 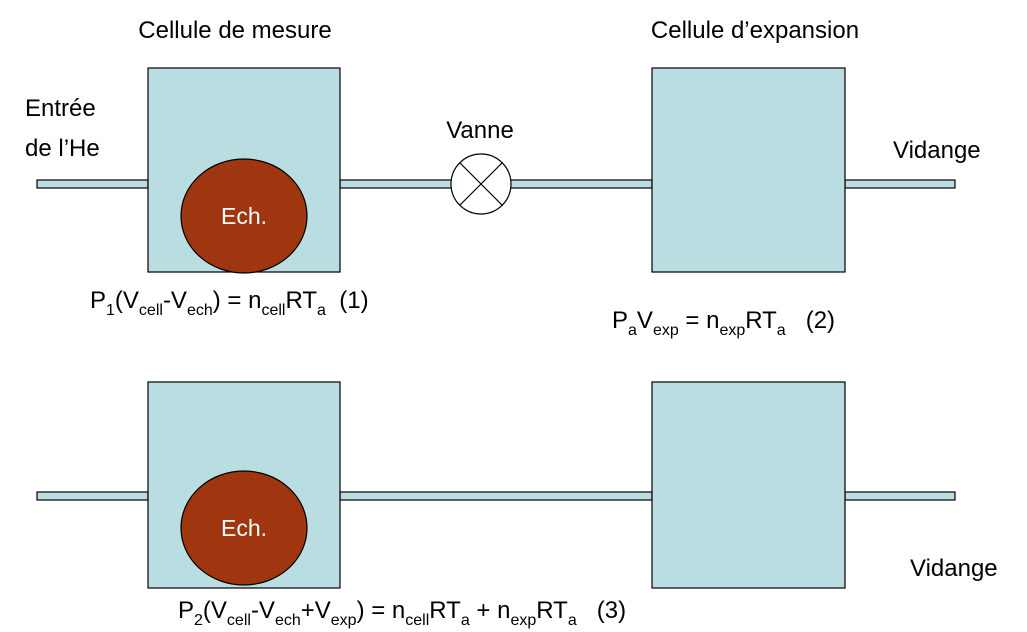 I want to click on inlet-label: Entrée, so click(x=60, y=108).